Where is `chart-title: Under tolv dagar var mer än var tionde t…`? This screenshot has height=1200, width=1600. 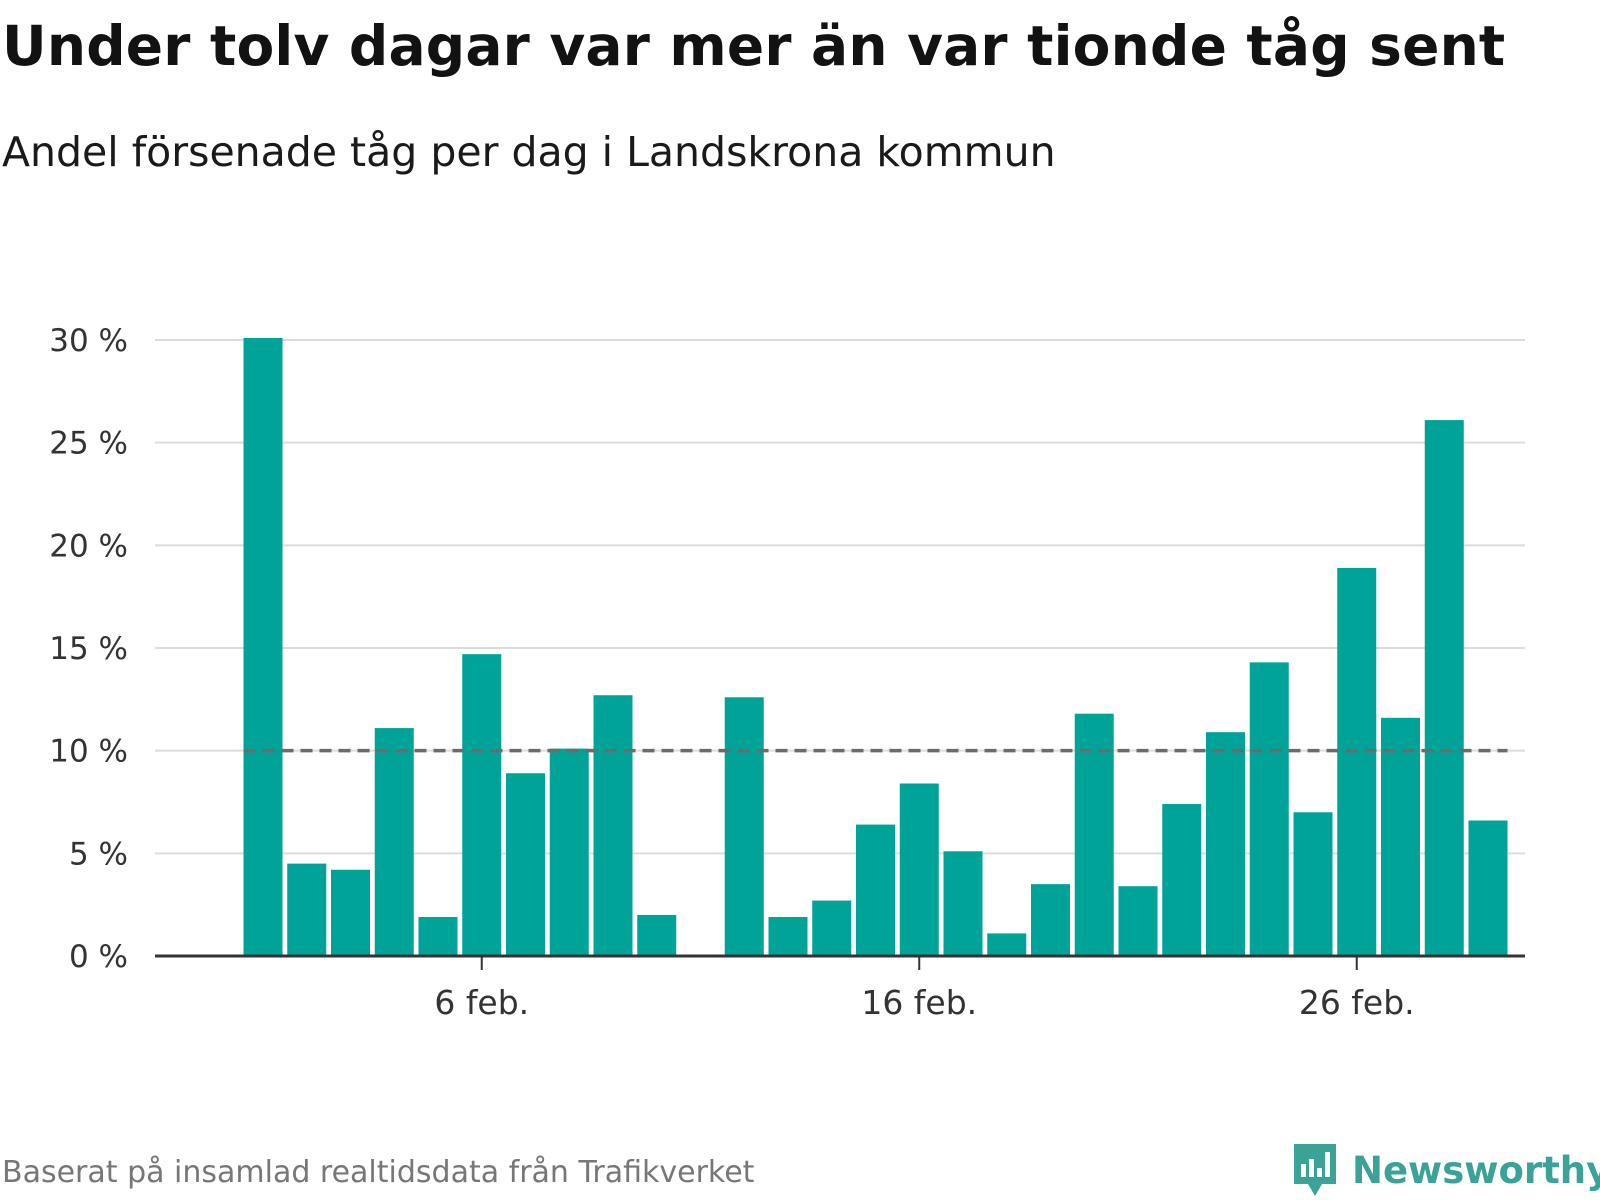
chart-title: Under tolv dagar var mer än var tionde t… is located at coordinates (754, 46).